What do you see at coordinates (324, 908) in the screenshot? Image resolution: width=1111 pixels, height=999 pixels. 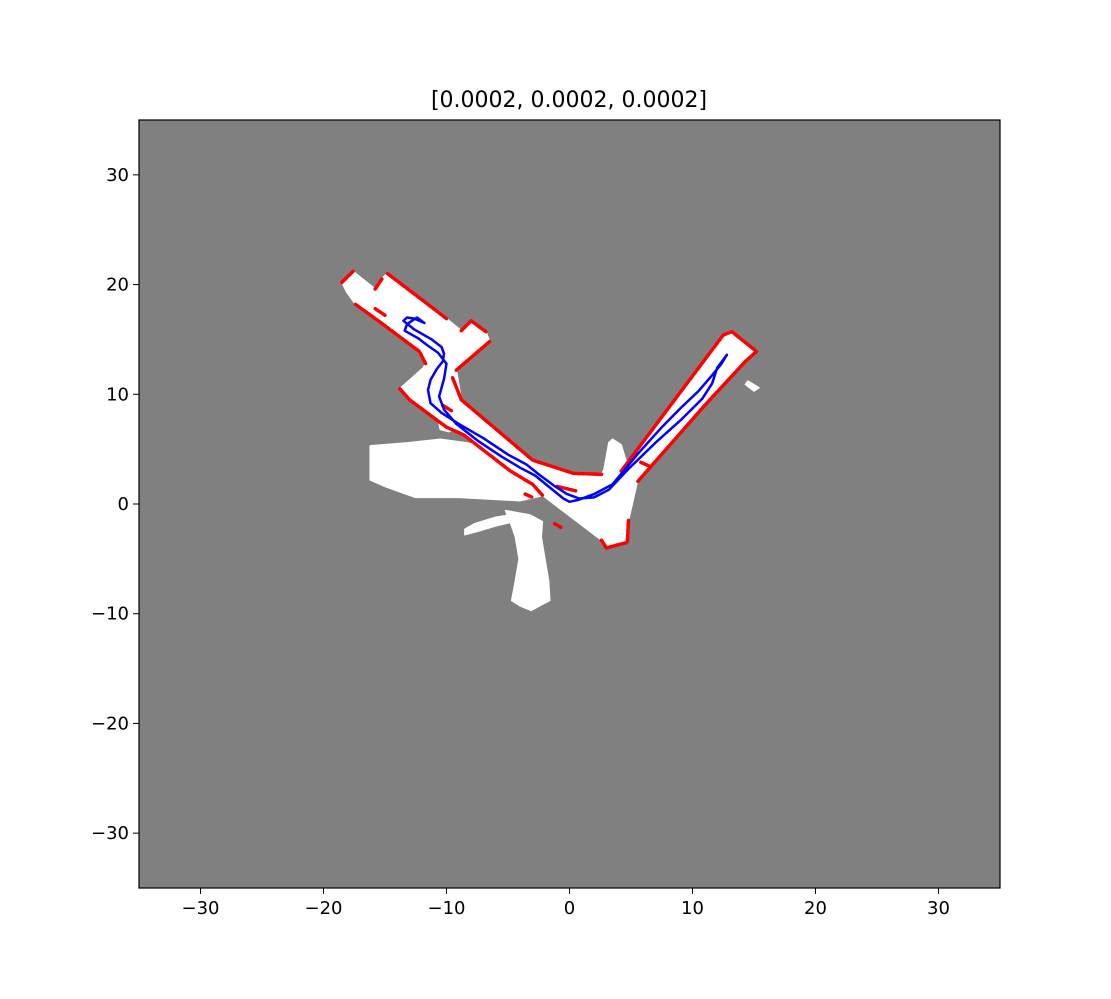 I see `x-tick-label: −20` at bounding box center [324, 908].